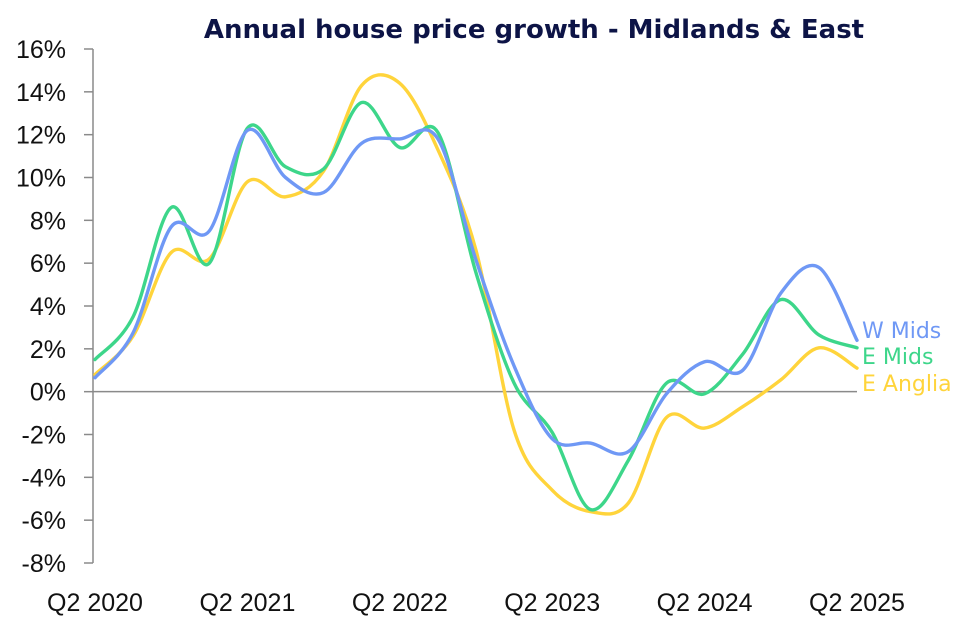  What do you see at coordinates (44, 564) in the screenshot?
I see `y-tick-label: -8%` at bounding box center [44, 564].